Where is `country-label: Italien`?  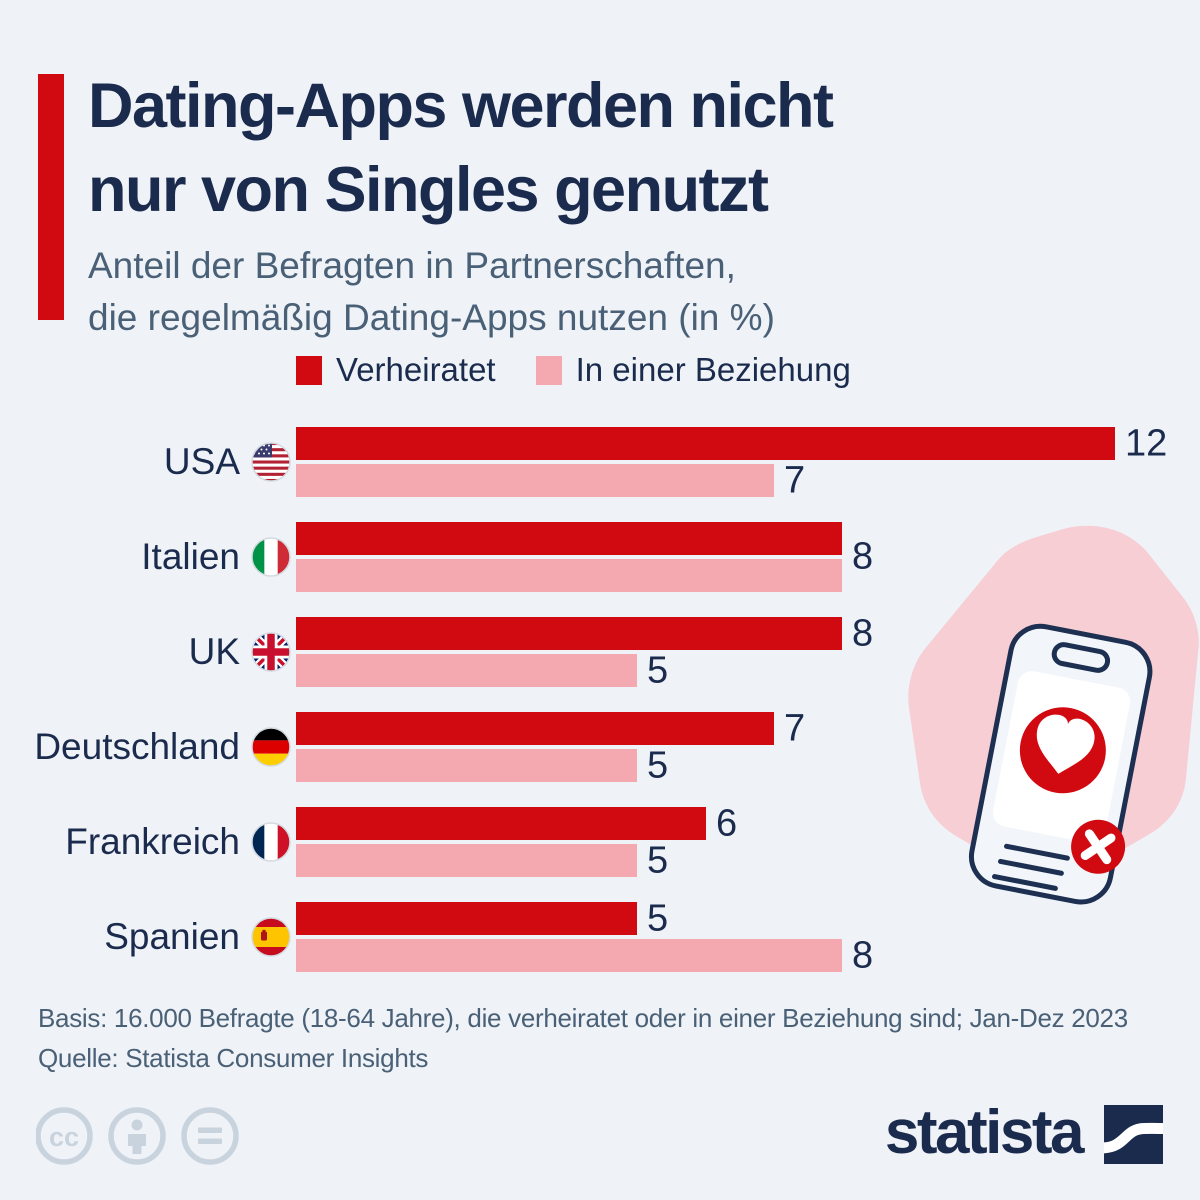
country-label: Italien is located at coordinates (145, 557).